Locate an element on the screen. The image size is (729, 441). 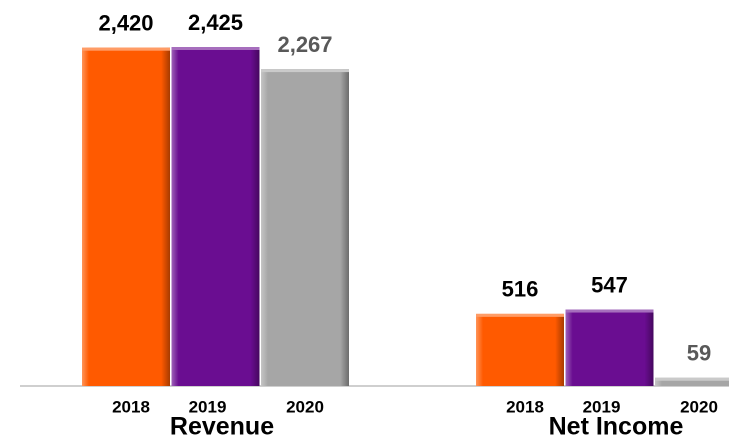
category-label: Revenue is located at coordinates (222, 427).